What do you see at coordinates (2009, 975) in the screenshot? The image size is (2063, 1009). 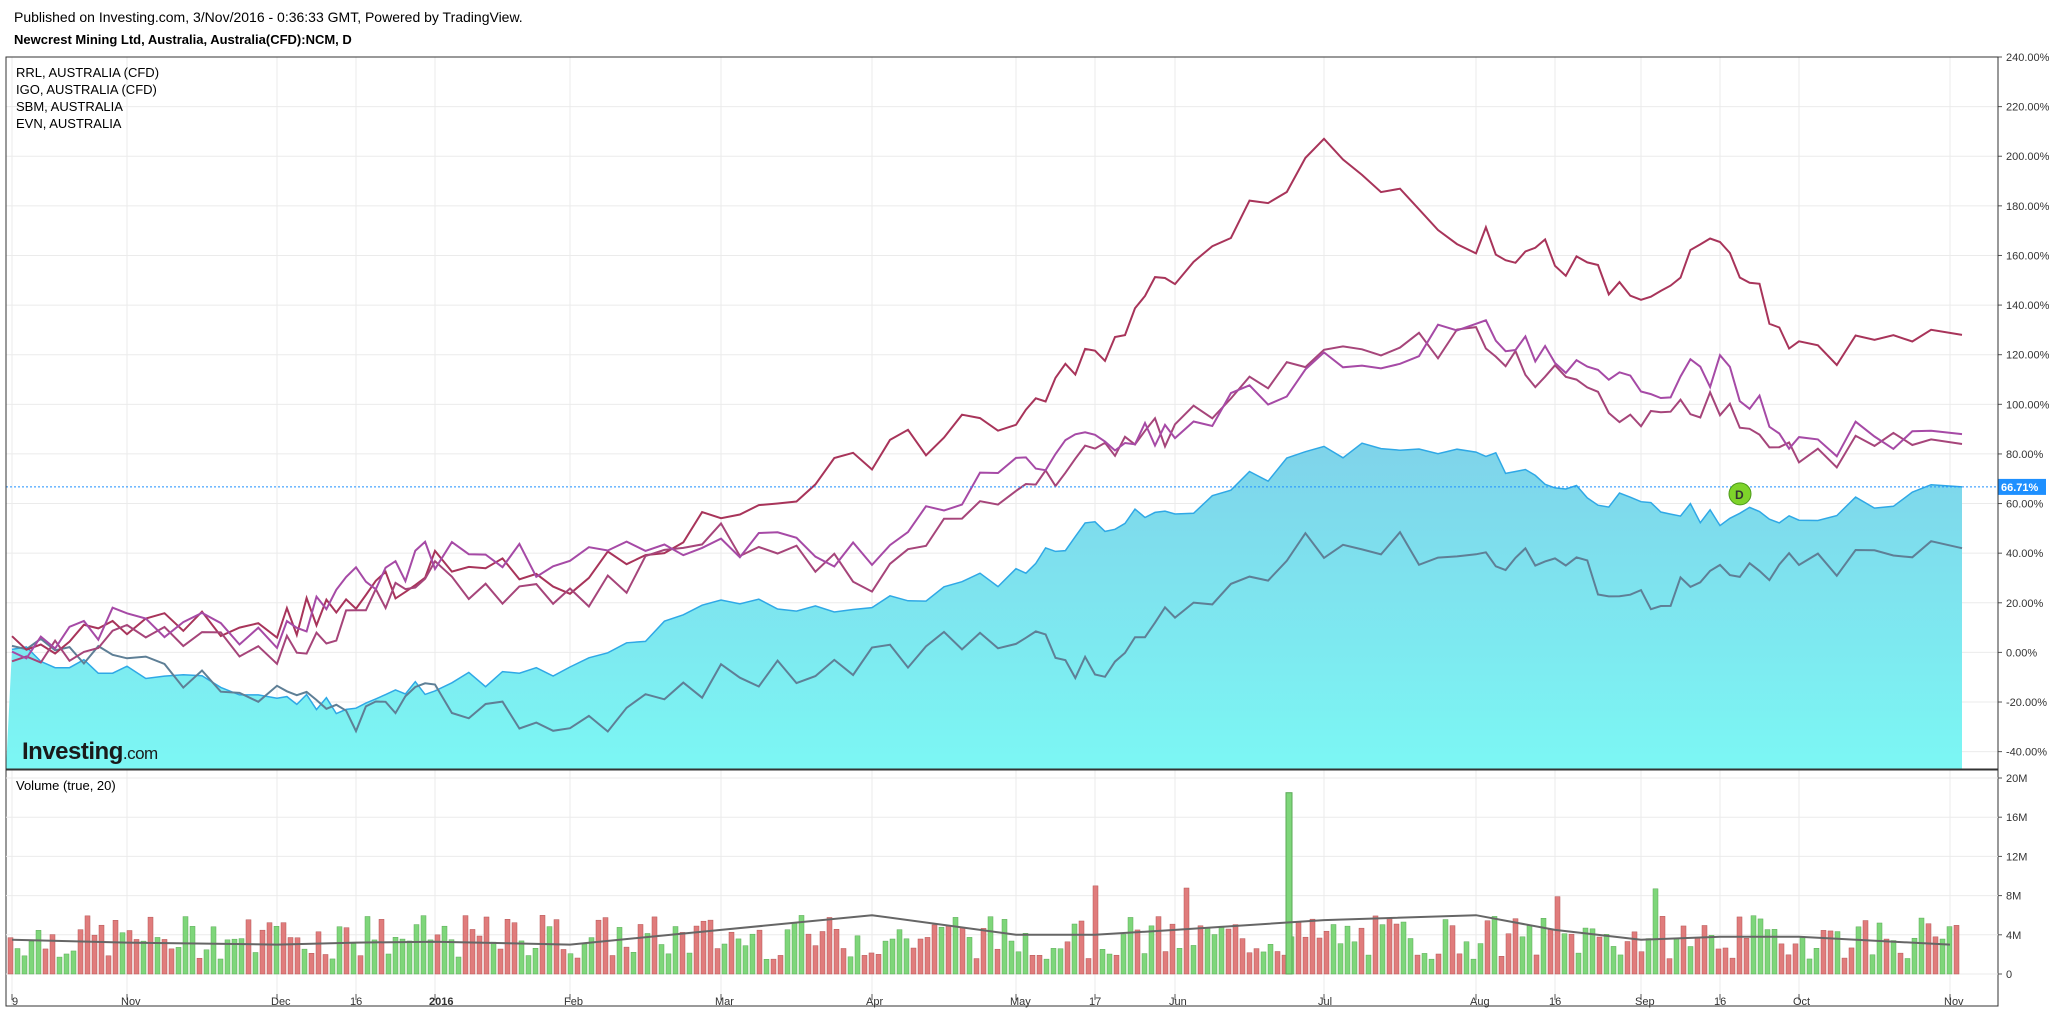 I see `vol-y-tick-label: 0` at bounding box center [2009, 975].